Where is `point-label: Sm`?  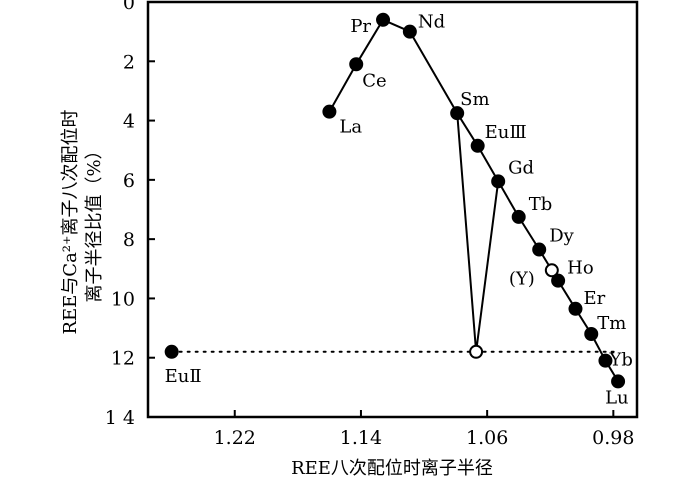 point-label: Sm is located at coordinates (474, 99).